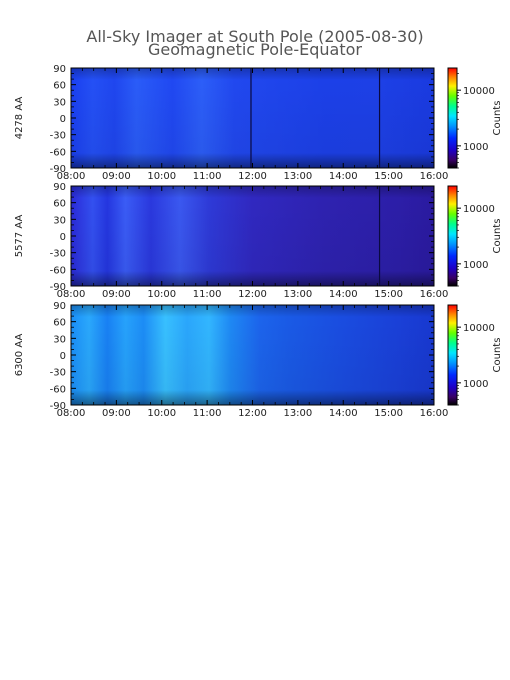 The image size is (510, 680). What do you see at coordinates (255, 49) in the screenshot?
I see `chart-subtitle: Geomagnetic Pole-Equator` at bounding box center [255, 49].